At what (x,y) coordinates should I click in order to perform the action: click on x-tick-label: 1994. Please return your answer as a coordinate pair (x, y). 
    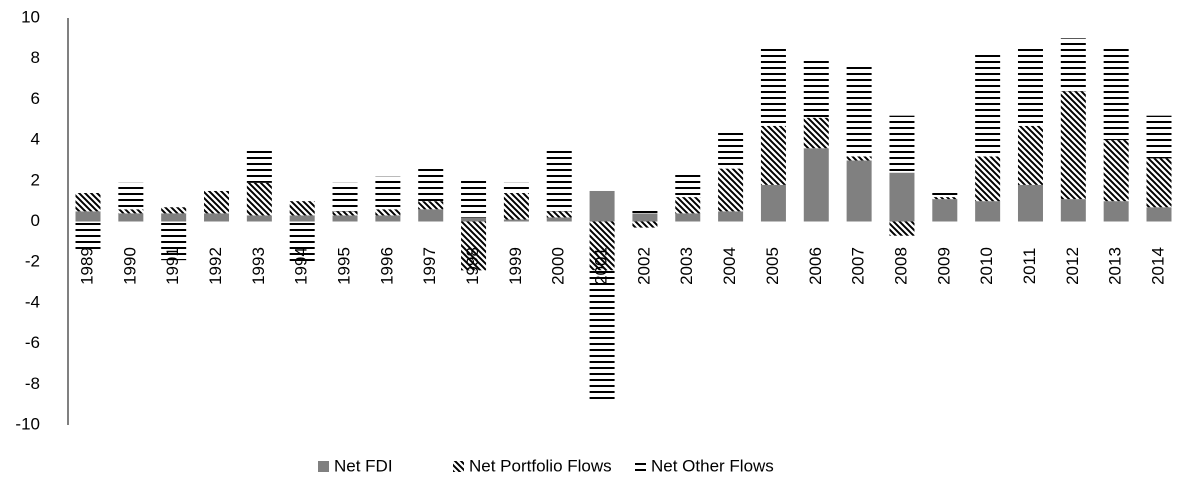
    Looking at the image, I should click on (301, 266).